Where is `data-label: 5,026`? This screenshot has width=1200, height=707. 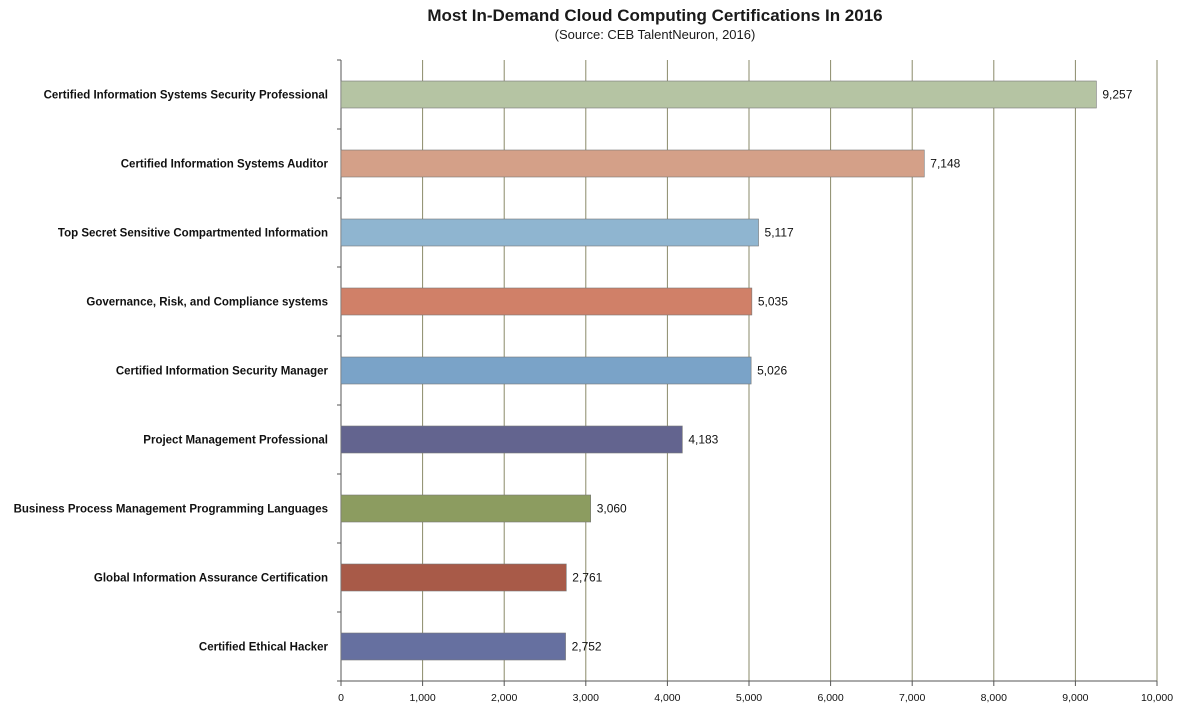
data-label: 5,026 is located at coordinates (772, 371).